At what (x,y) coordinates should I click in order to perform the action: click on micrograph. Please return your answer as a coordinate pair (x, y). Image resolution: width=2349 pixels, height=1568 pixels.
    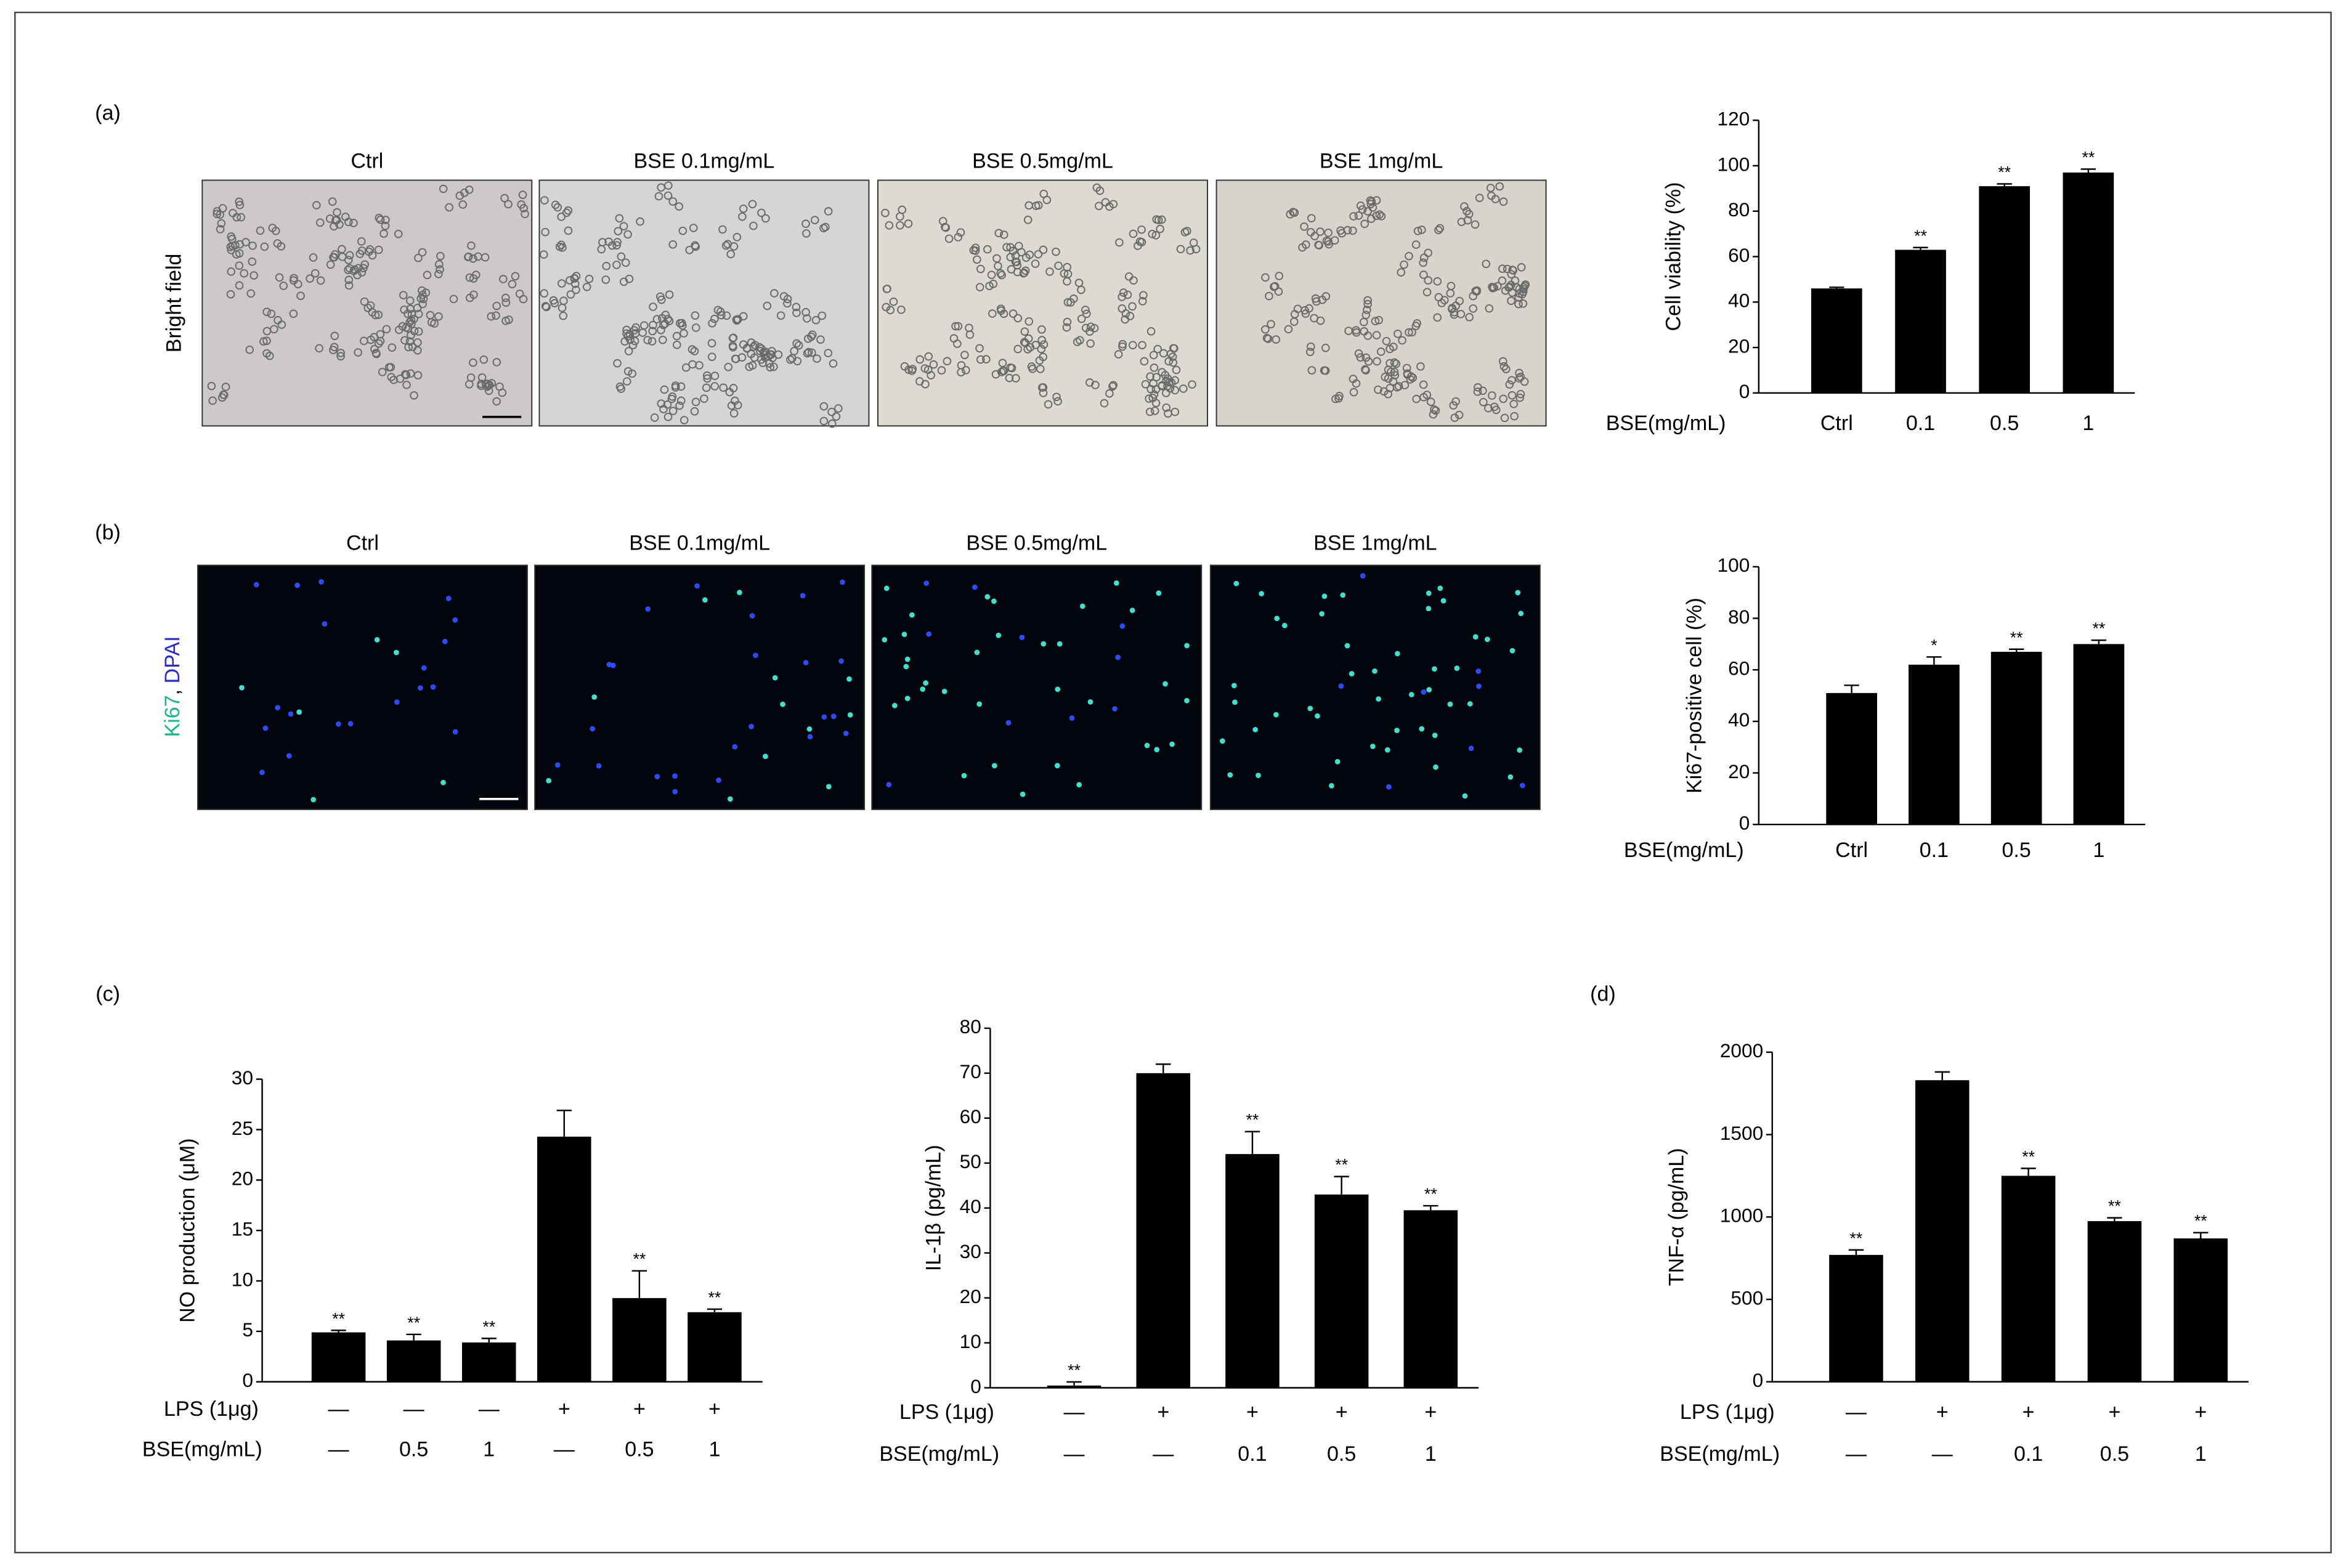
    Looking at the image, I should click on (367, 303).